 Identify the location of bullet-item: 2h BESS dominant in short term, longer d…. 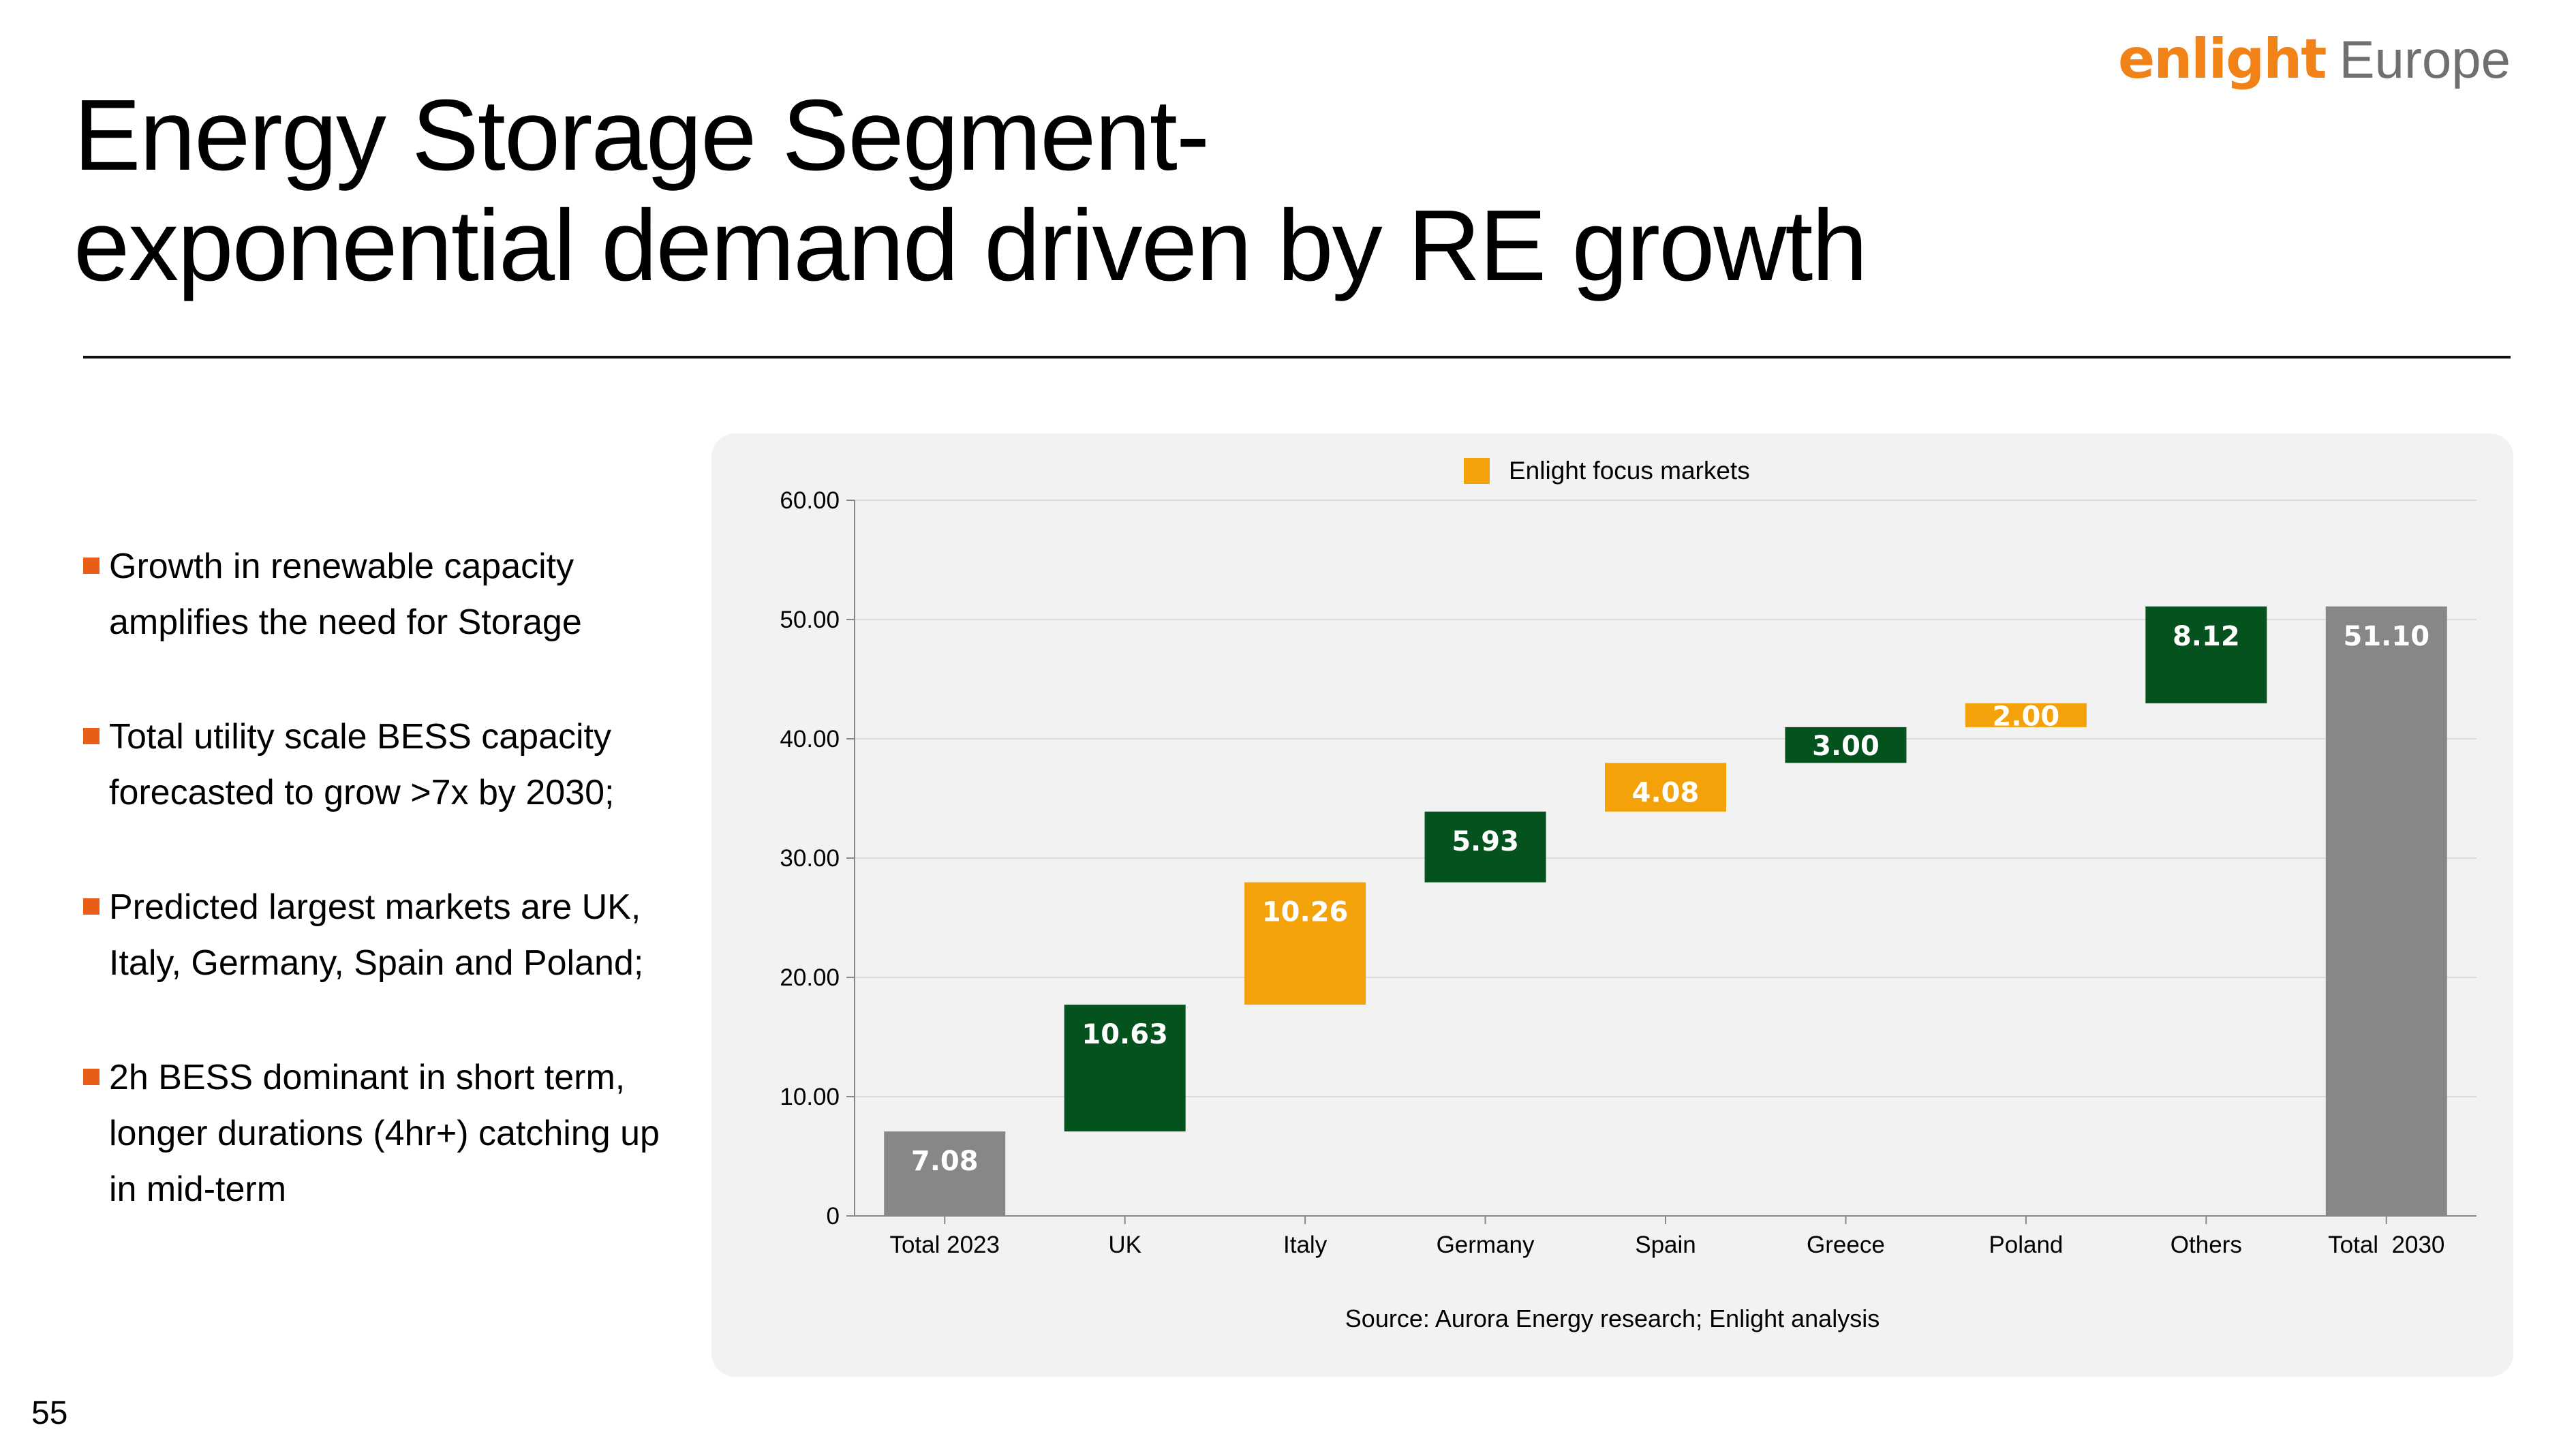
(389, 1133).